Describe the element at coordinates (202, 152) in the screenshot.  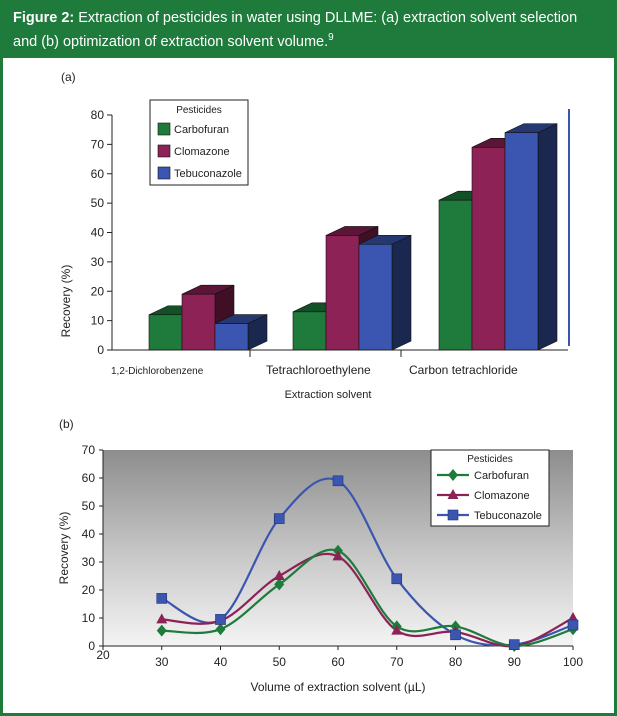
I see `legend-label-a: Clomazone` at that location.